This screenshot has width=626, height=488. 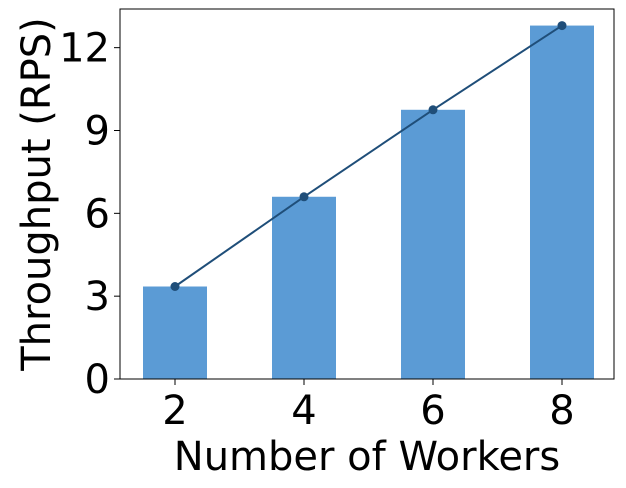 I want to click on y-tick-label: 9, so click(x=97, y=131).